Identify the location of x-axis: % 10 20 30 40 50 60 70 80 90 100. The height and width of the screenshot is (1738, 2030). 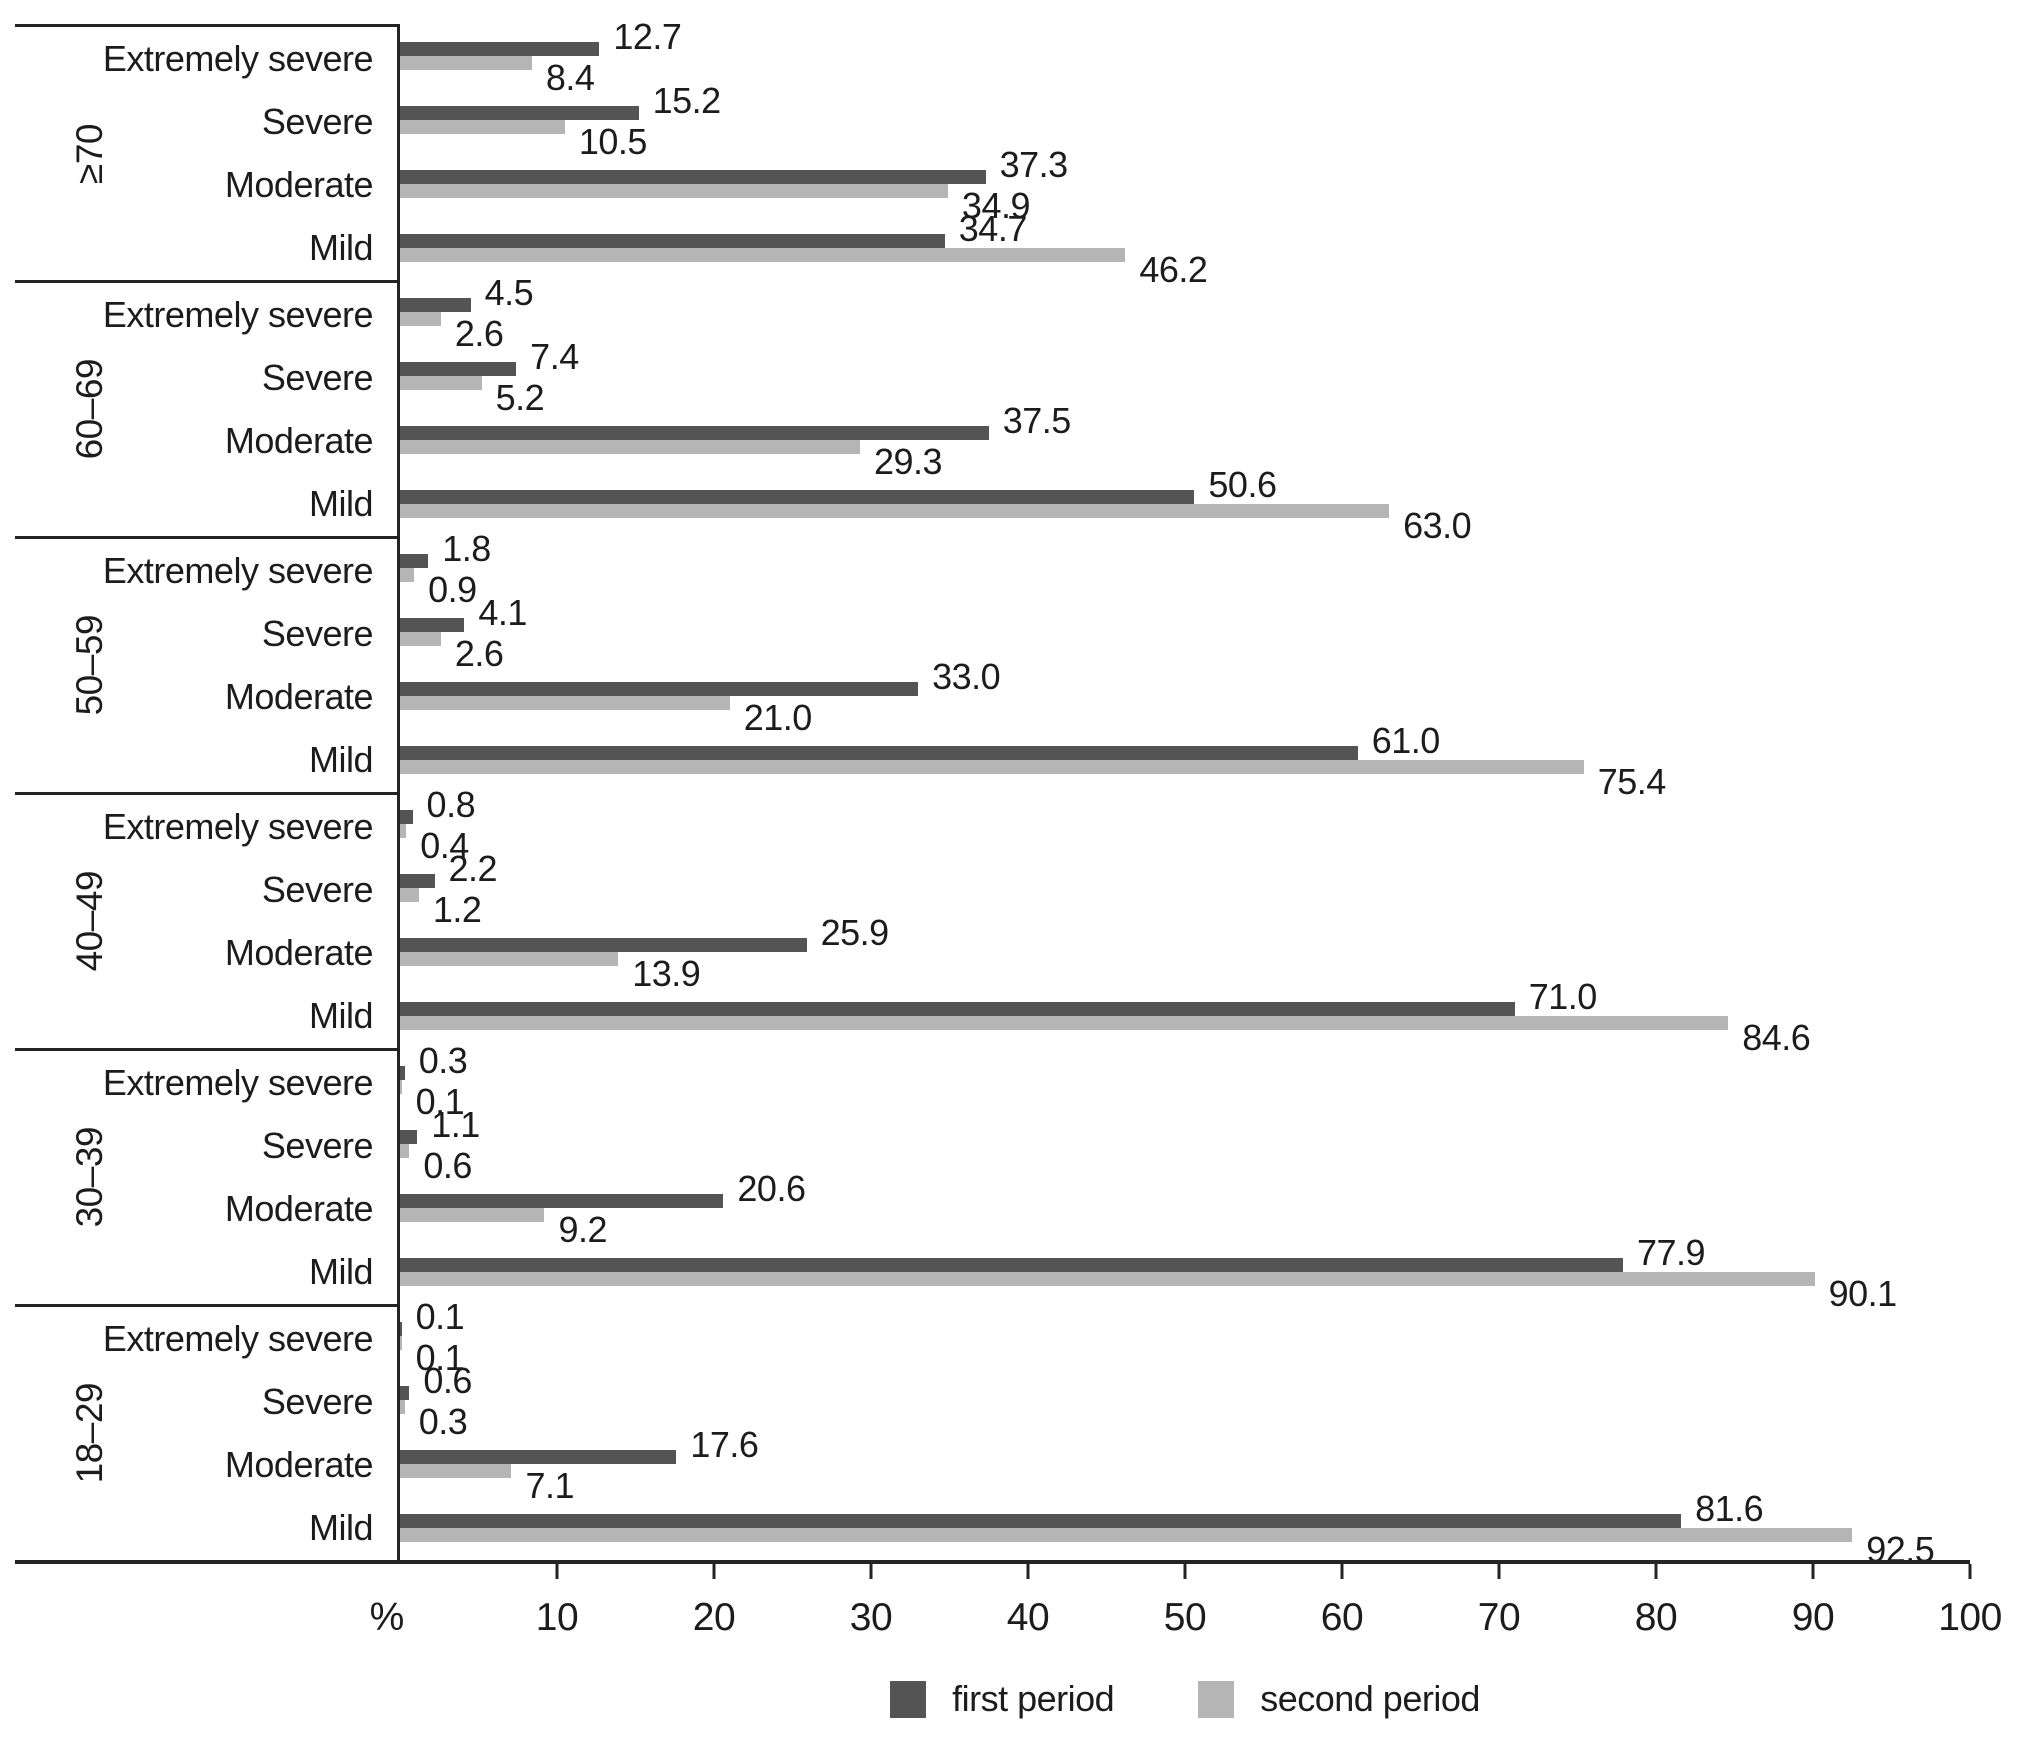
(1008, 1615).